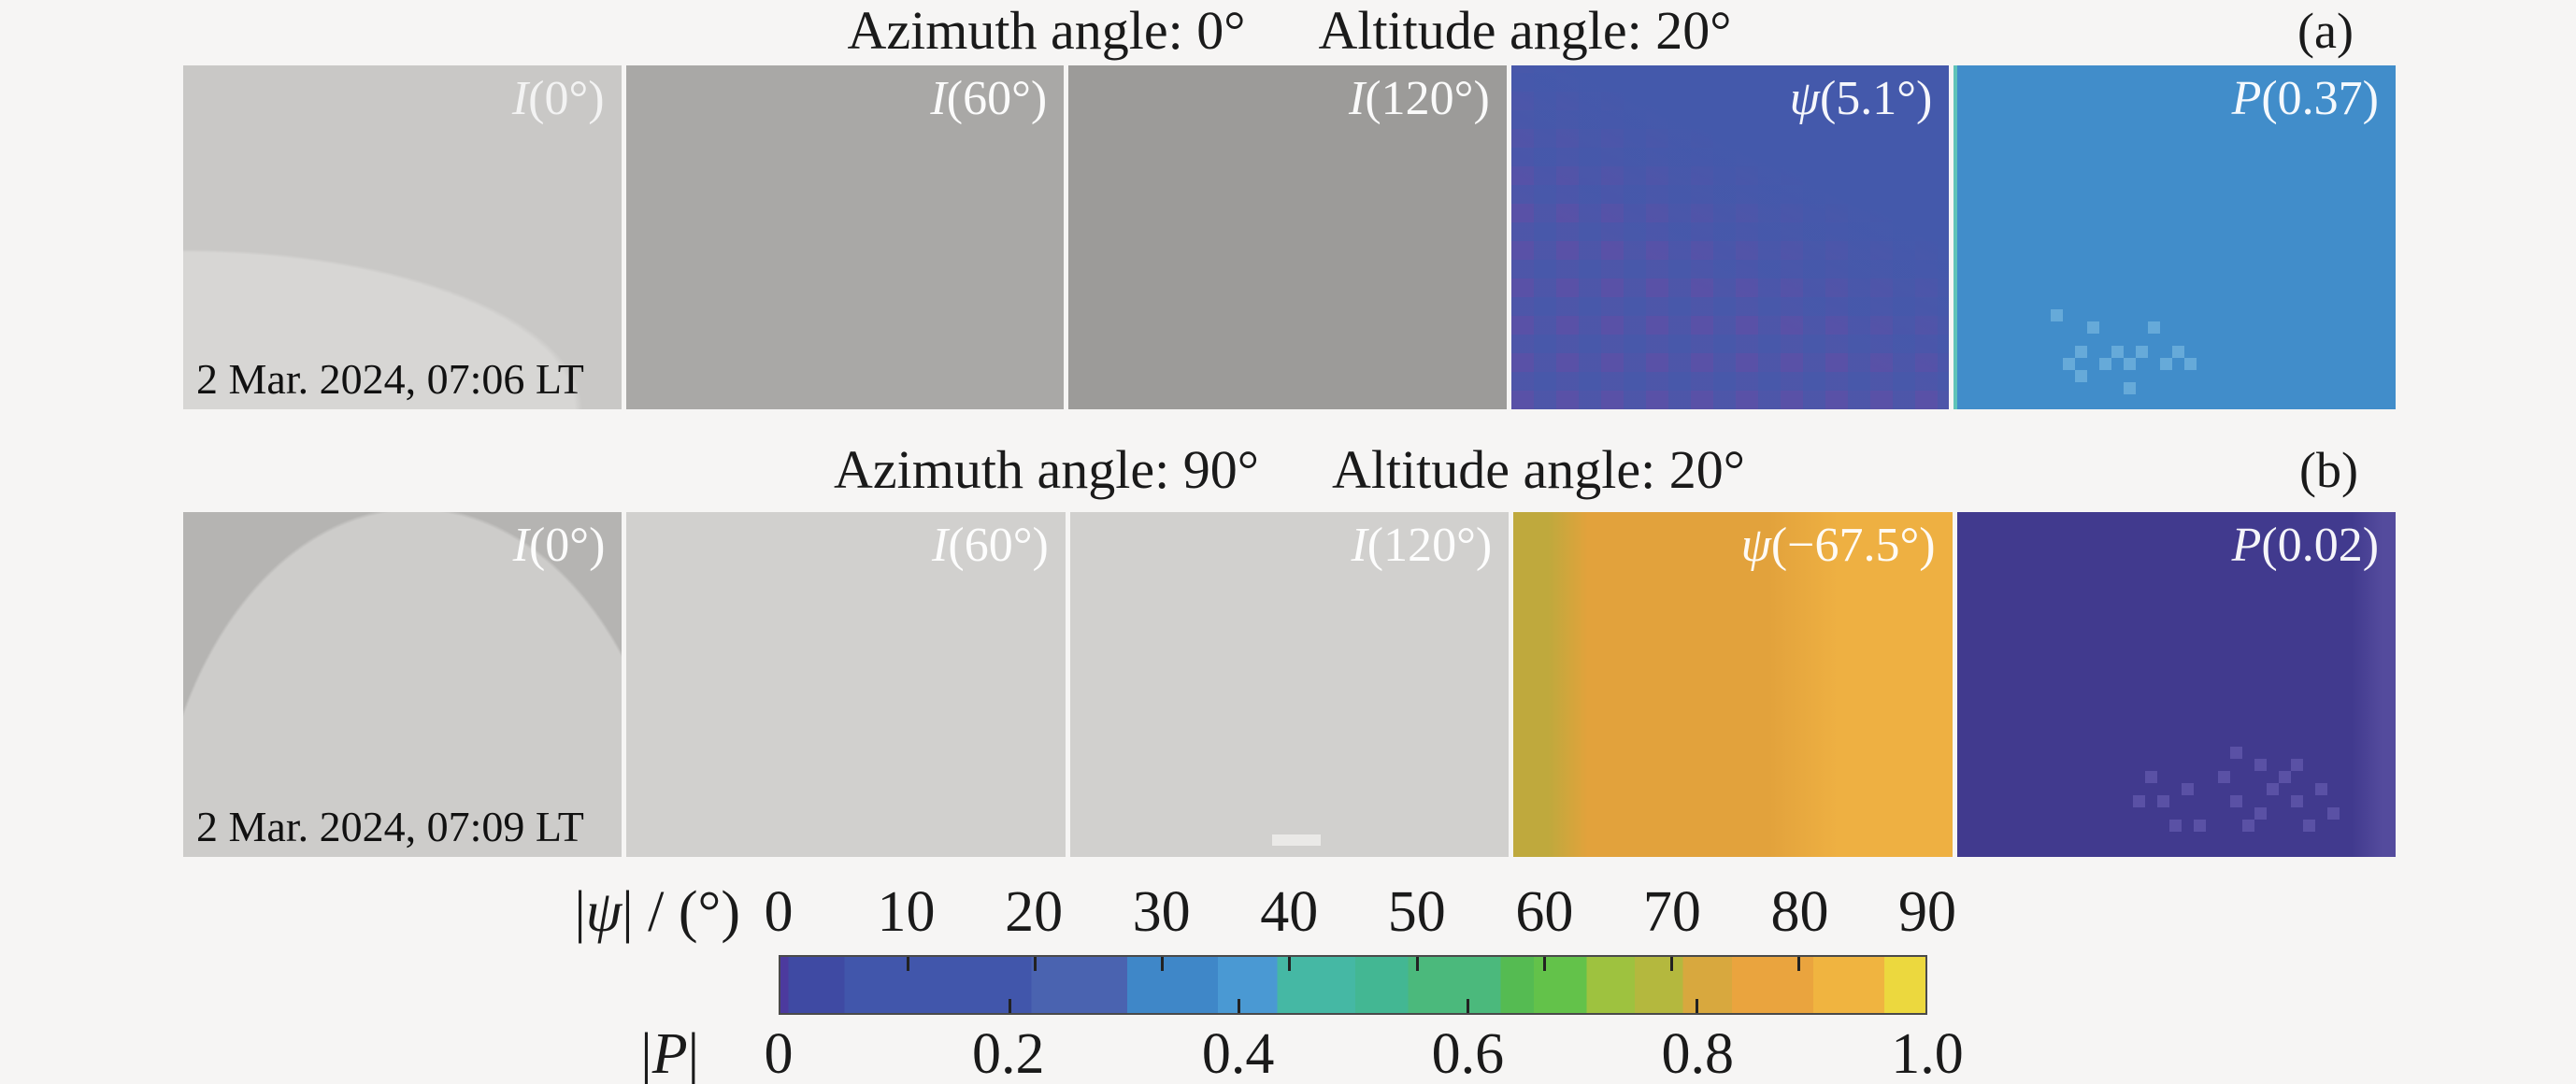 The height and width of the screenshot is (1084, 2576). What do you see at coordinates (402, 237) in the screenshot?
I see `panel-a-intensity-0: I(0°) 2 Mar. 2024, 07:06 LT` at bounding box center [402, 237].